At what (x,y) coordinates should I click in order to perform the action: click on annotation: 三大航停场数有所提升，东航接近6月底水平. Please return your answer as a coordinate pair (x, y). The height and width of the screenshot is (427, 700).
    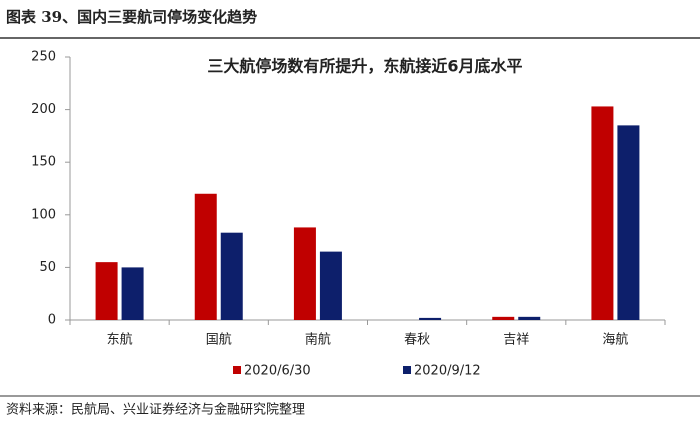
    Looking at the image, I should click on (364, 66).